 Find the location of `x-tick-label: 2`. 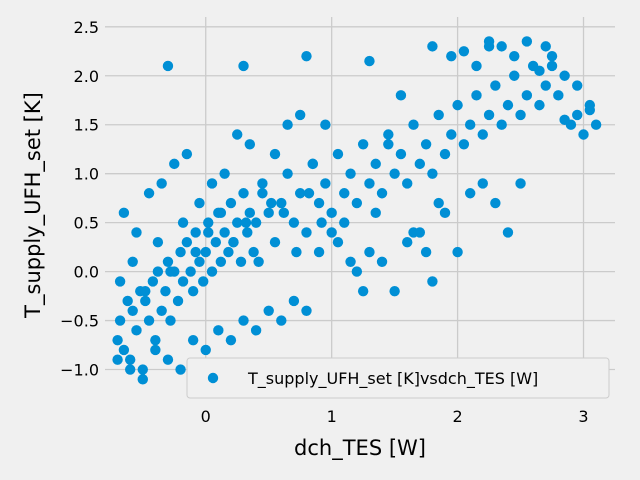

x-tick-label: 2 is located at coordinates (457, 416).